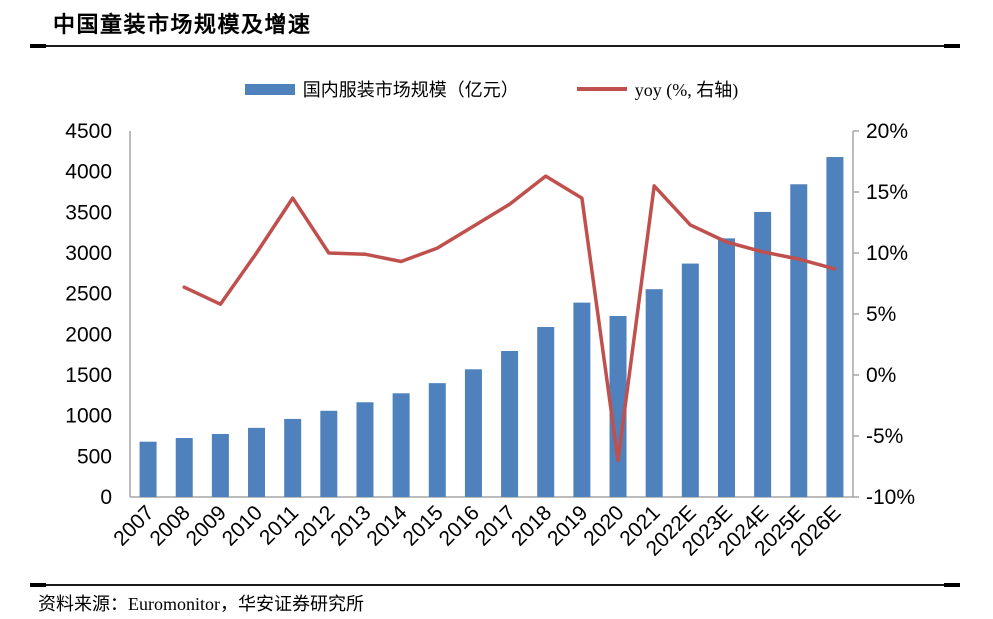 The width and height of the screenshot is (993, 619). Describe the element at coordinates (495, 585) in the screenshot. I see `source-divider` at that location.